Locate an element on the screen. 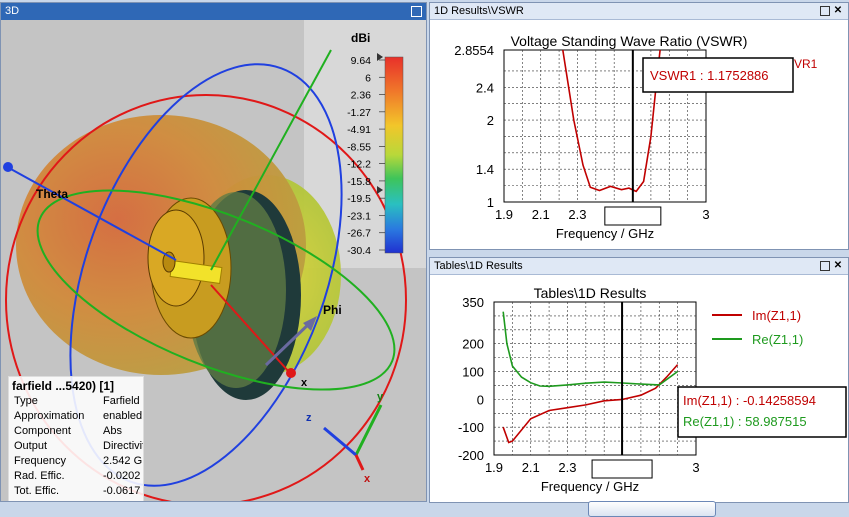 This screenshot has width=849, height=517. taskbar-button is located at coordinates (652, 509).